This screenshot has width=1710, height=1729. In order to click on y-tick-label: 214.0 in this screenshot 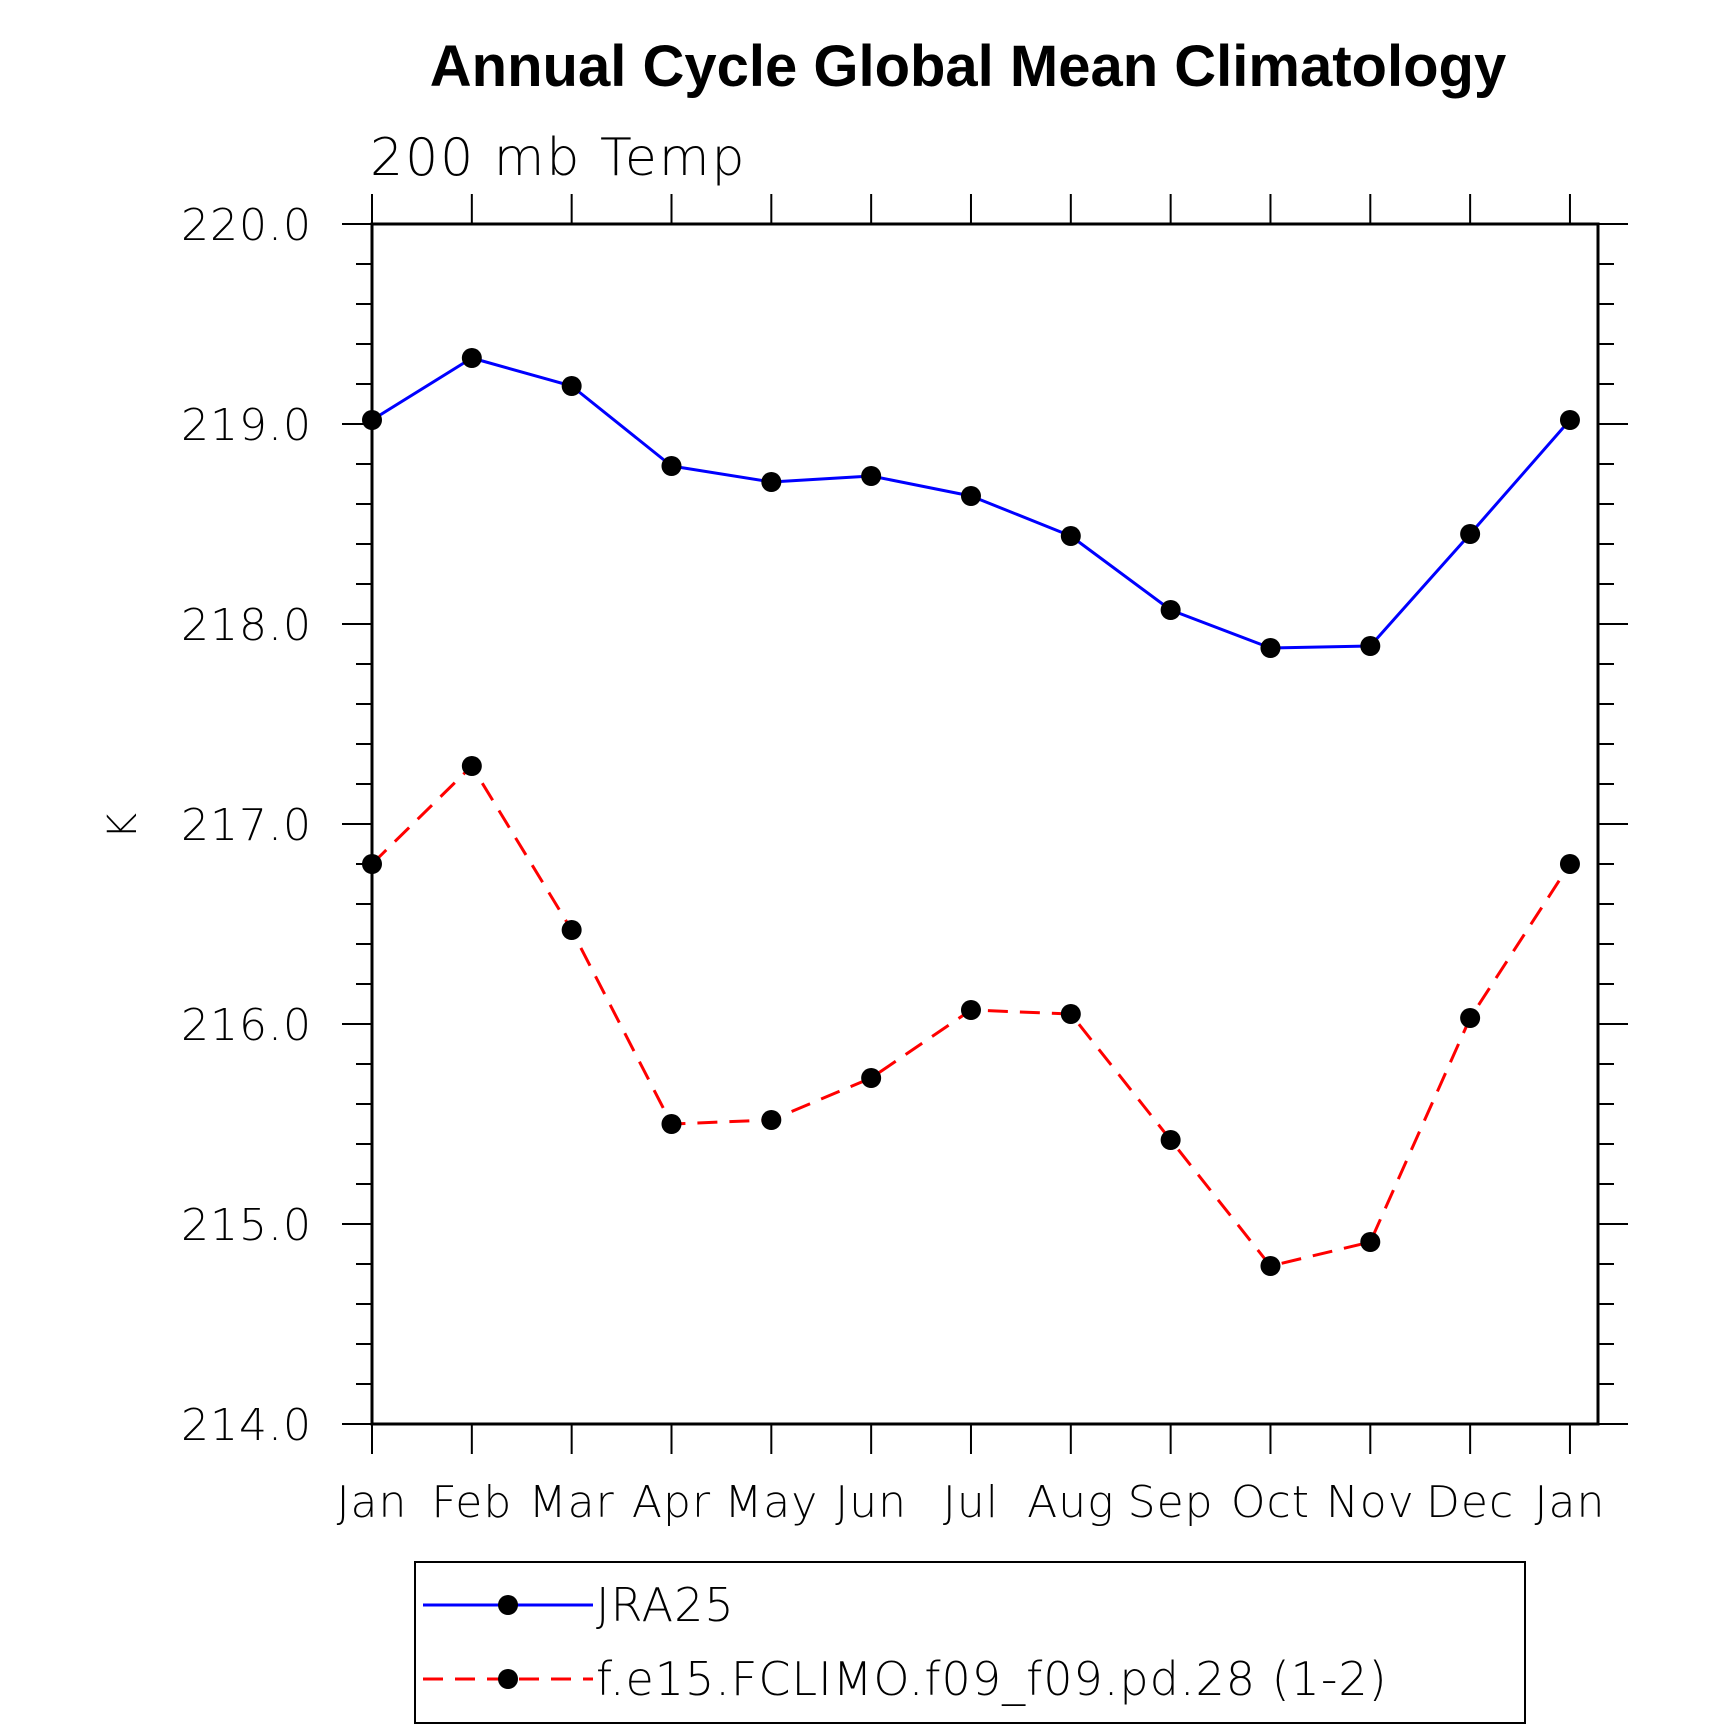, I will do `click(246, 1425)`.